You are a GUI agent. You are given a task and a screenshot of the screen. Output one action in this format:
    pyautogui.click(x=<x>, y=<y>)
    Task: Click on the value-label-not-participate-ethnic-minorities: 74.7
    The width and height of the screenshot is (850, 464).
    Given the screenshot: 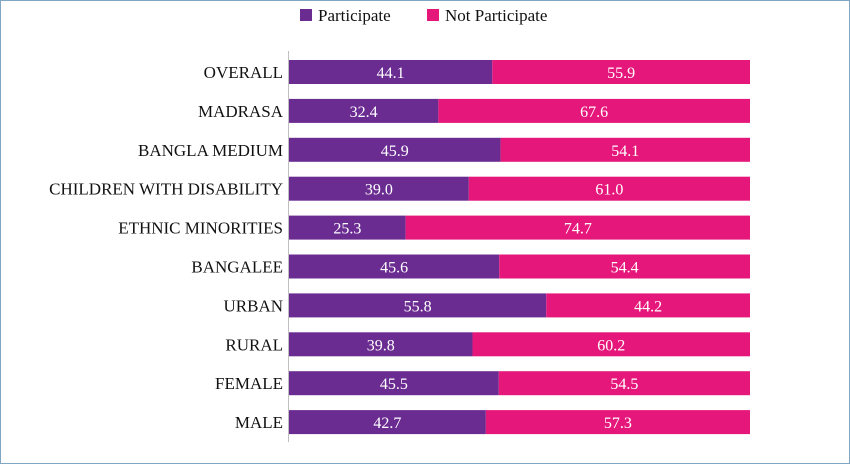 What is the action you would take?
    pyautogui.click(x=578, y=229)
    